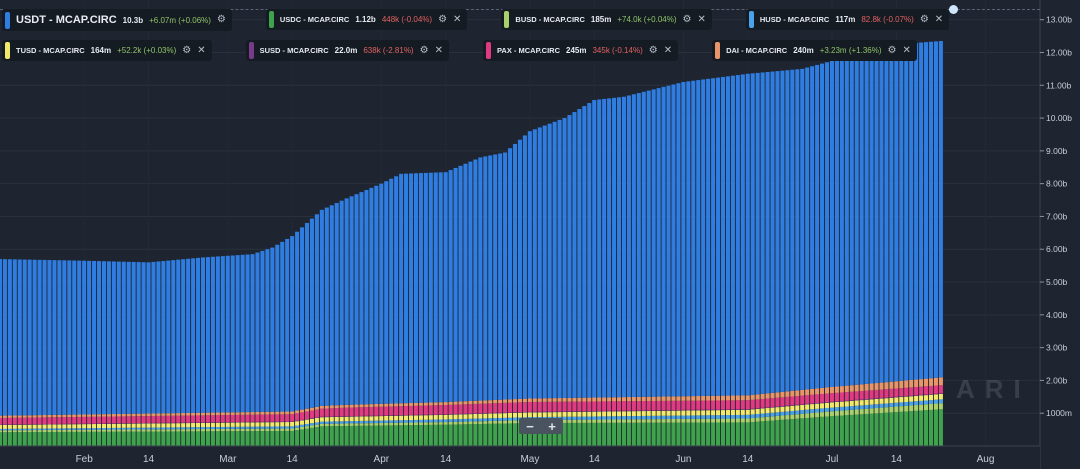  I want to click on zoom-in-button: +, so click(552, 426).